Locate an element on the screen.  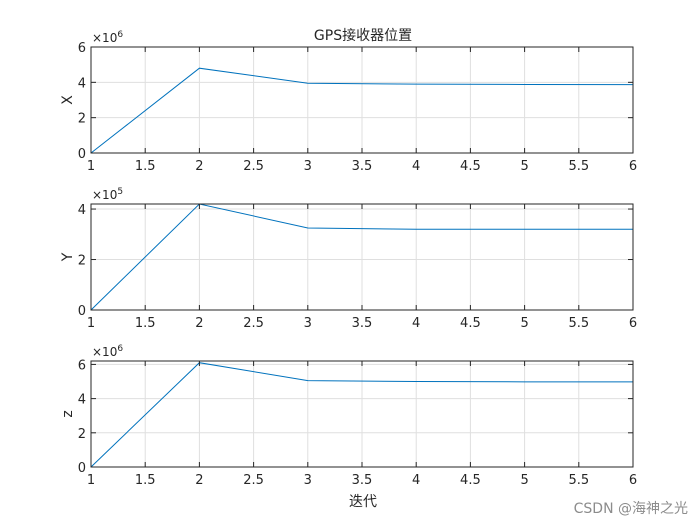
y-axis-label: z is located at coordinates (68, 413).